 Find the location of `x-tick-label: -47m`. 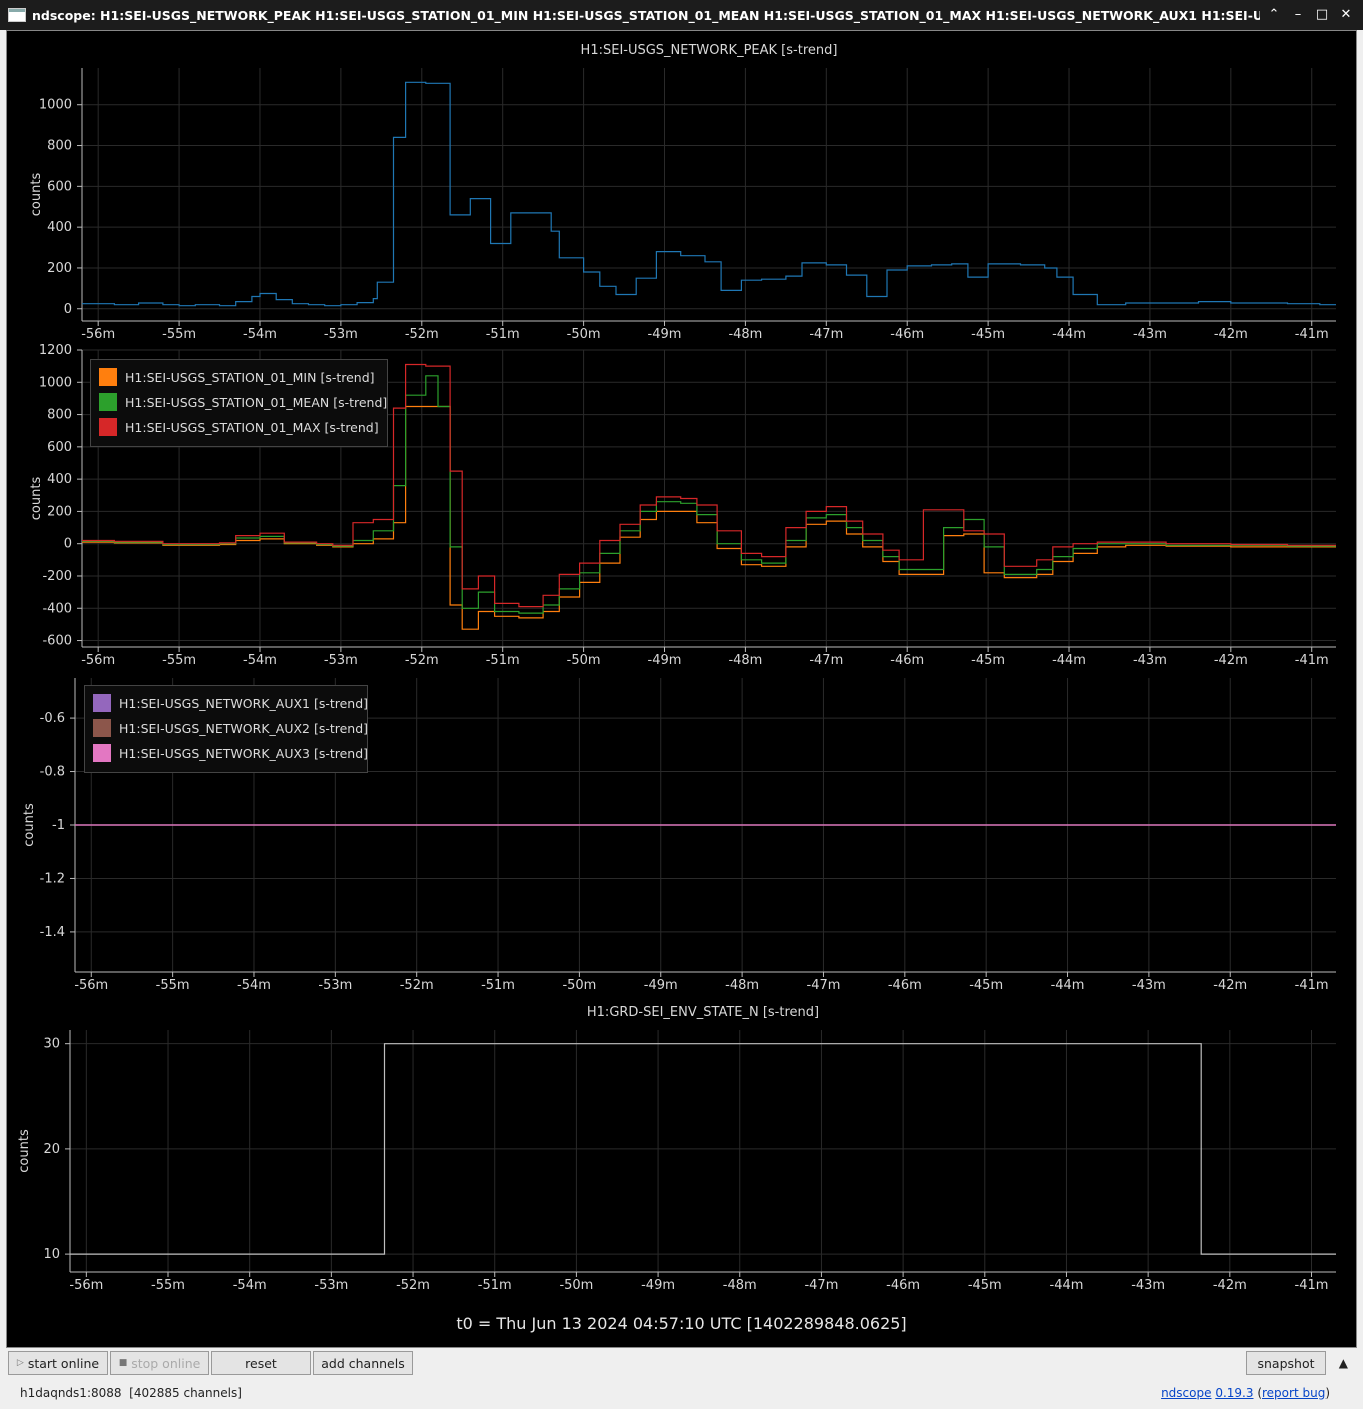

x-tick-label: -47m is located at coordinates (824, 985).